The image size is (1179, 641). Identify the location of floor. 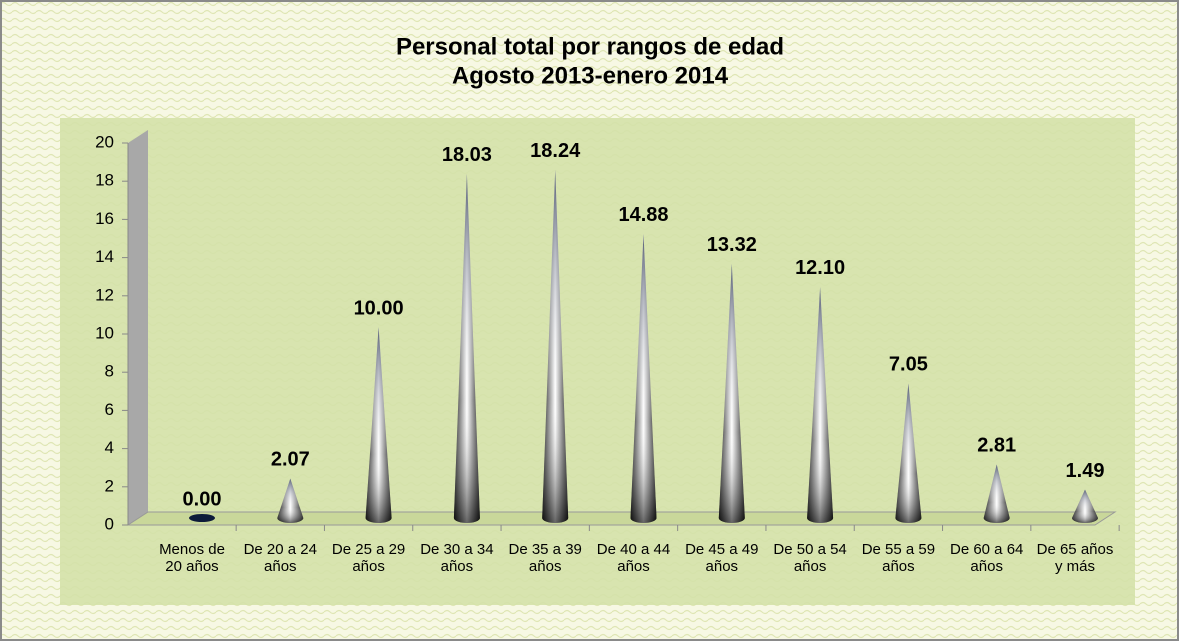
(621, 518).